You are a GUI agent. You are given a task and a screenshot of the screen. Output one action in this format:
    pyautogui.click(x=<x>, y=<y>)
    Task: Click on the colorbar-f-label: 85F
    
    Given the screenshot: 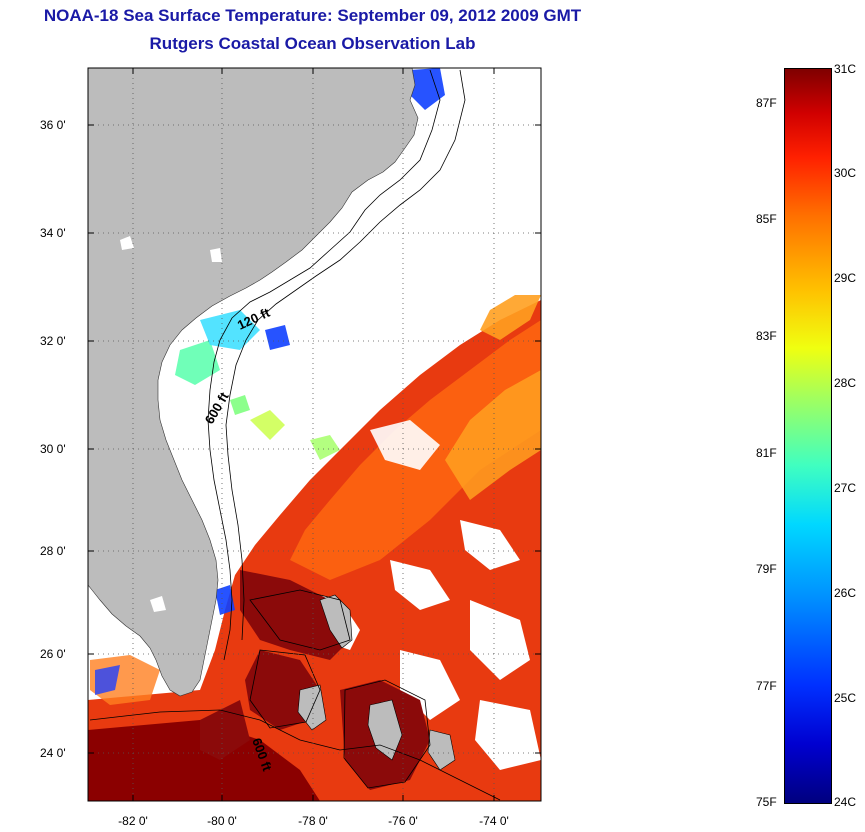 What is the action you would take?
    pyautogui.click(x=766, y=219)
    